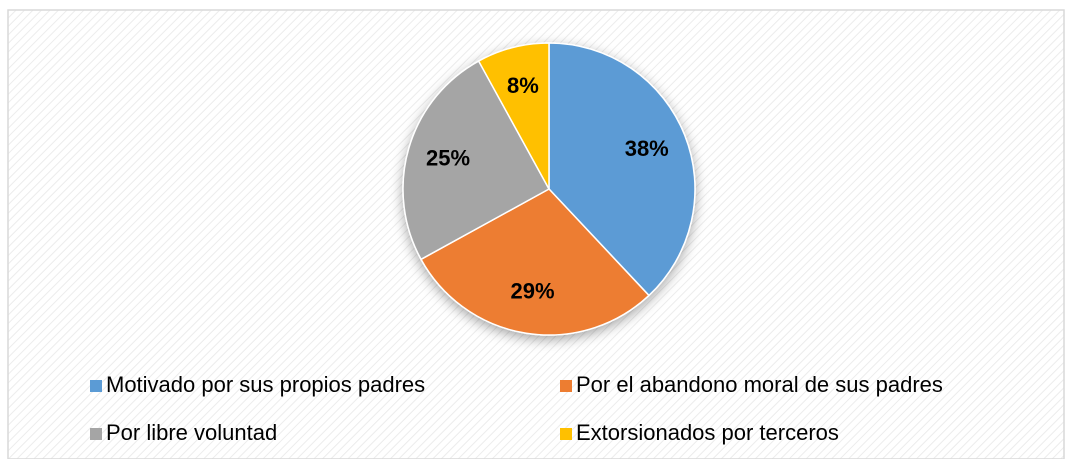 This screenshot has width=1074, height=459. What do you see at coordinates (647, 148) in the screenshot?
I see `data-label: 38%` at bounding box center [647, 148].